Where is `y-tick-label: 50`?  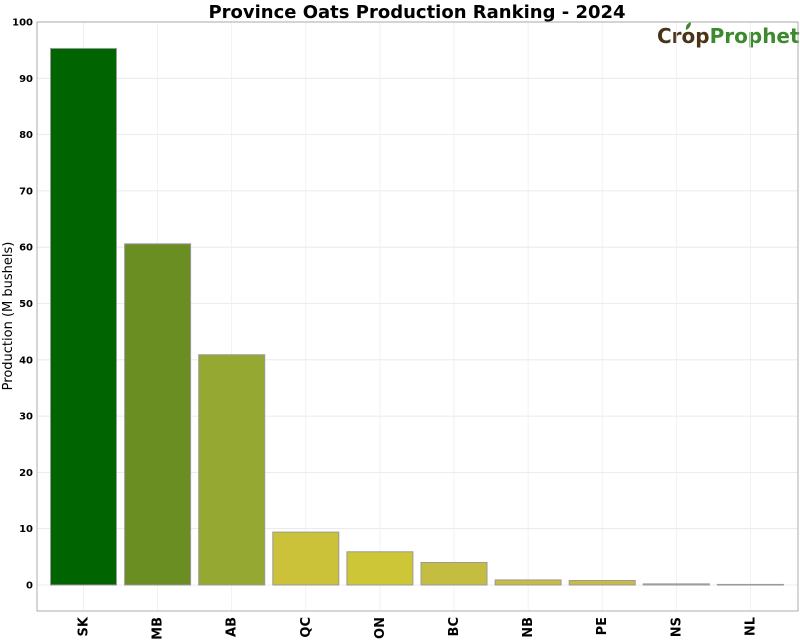
y-tick-label: 50 is located at coordinates (26, 304).